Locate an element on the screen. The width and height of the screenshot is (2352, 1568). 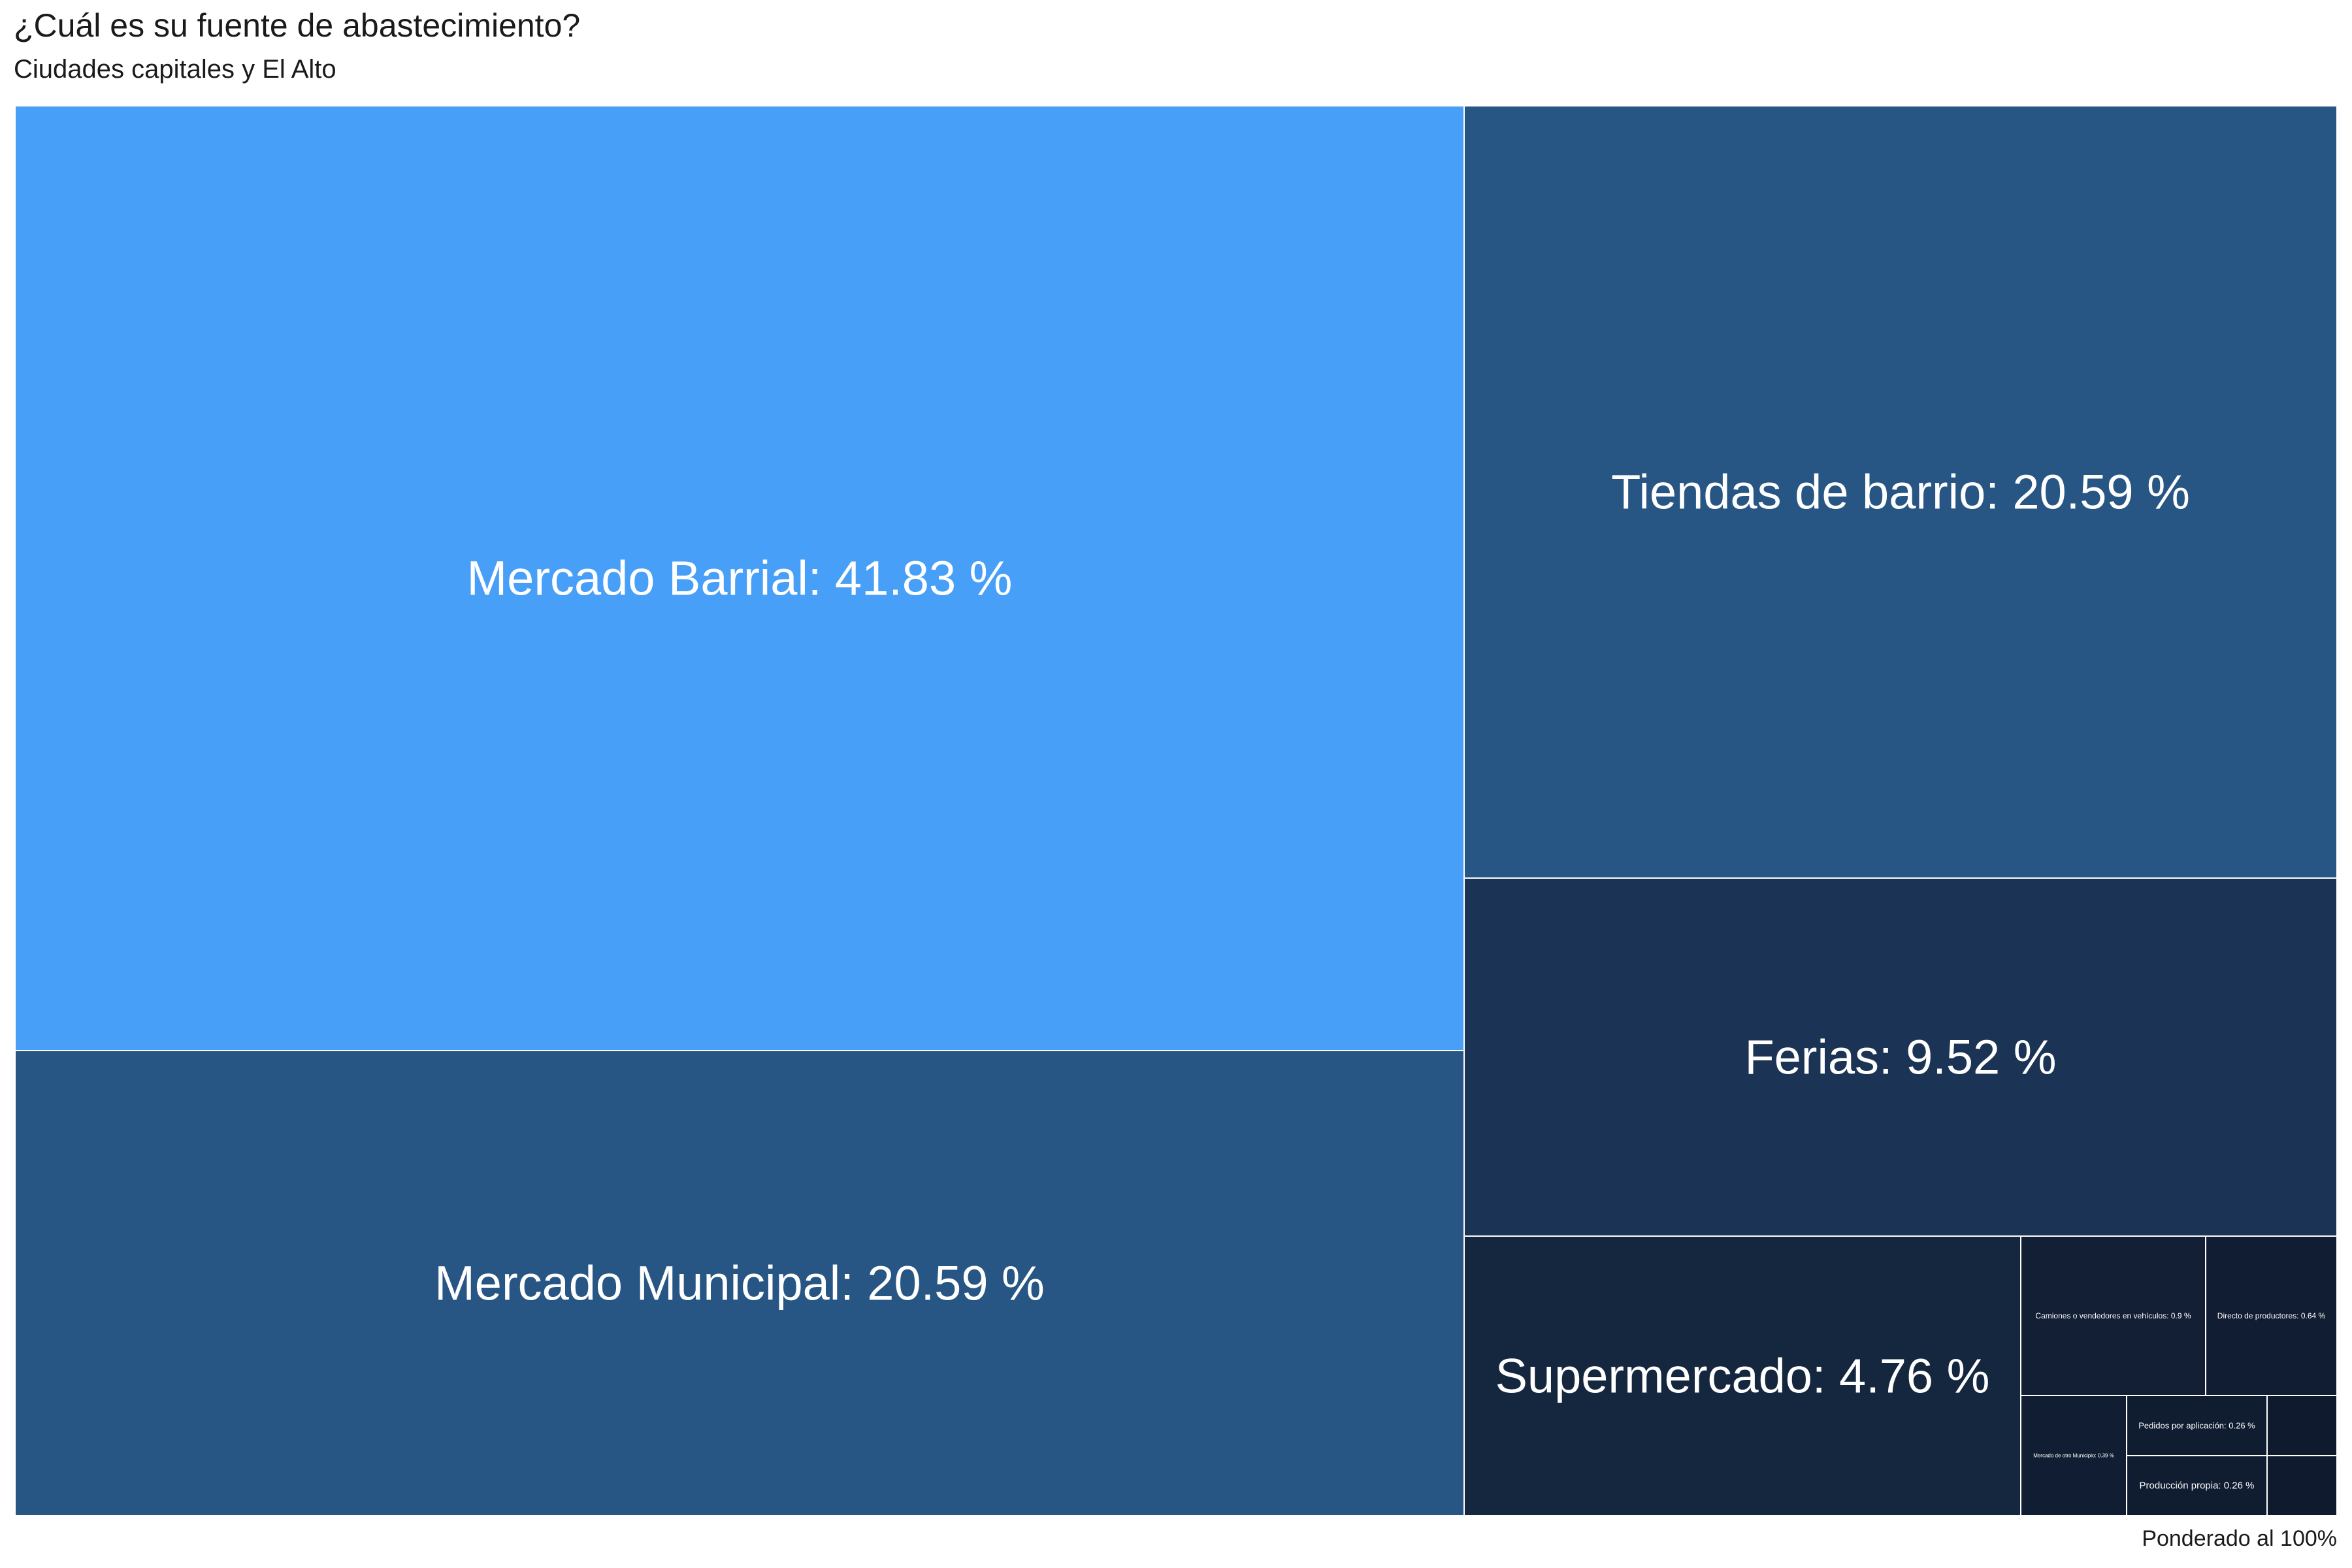
treemap-label-pedidos-por-aplicacion: Pedidos por aplicación: 0.26 % is located at coordinates (2196, 1426).